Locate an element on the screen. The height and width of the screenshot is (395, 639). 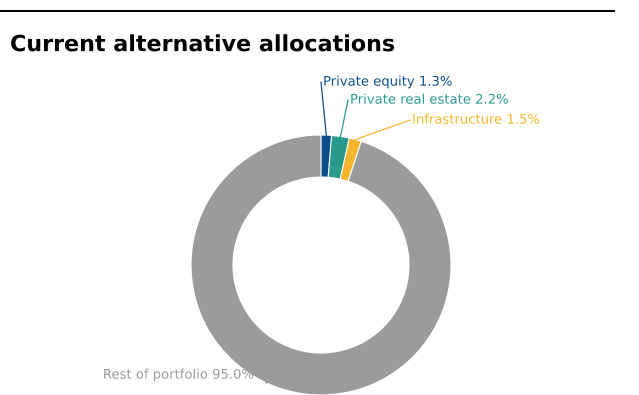
chart-title: Current alternative allocations is located at coordinates (202, 43).